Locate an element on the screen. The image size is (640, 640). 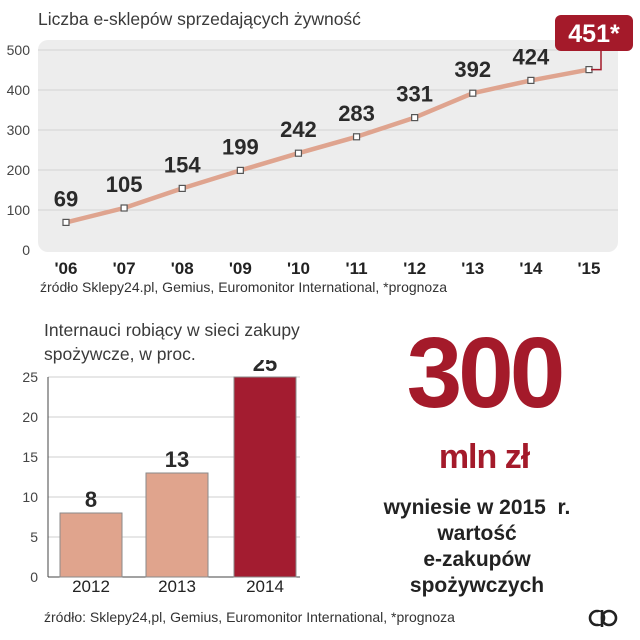
bar-chart-y-tick: 20 is located at coordinates (30, 417).